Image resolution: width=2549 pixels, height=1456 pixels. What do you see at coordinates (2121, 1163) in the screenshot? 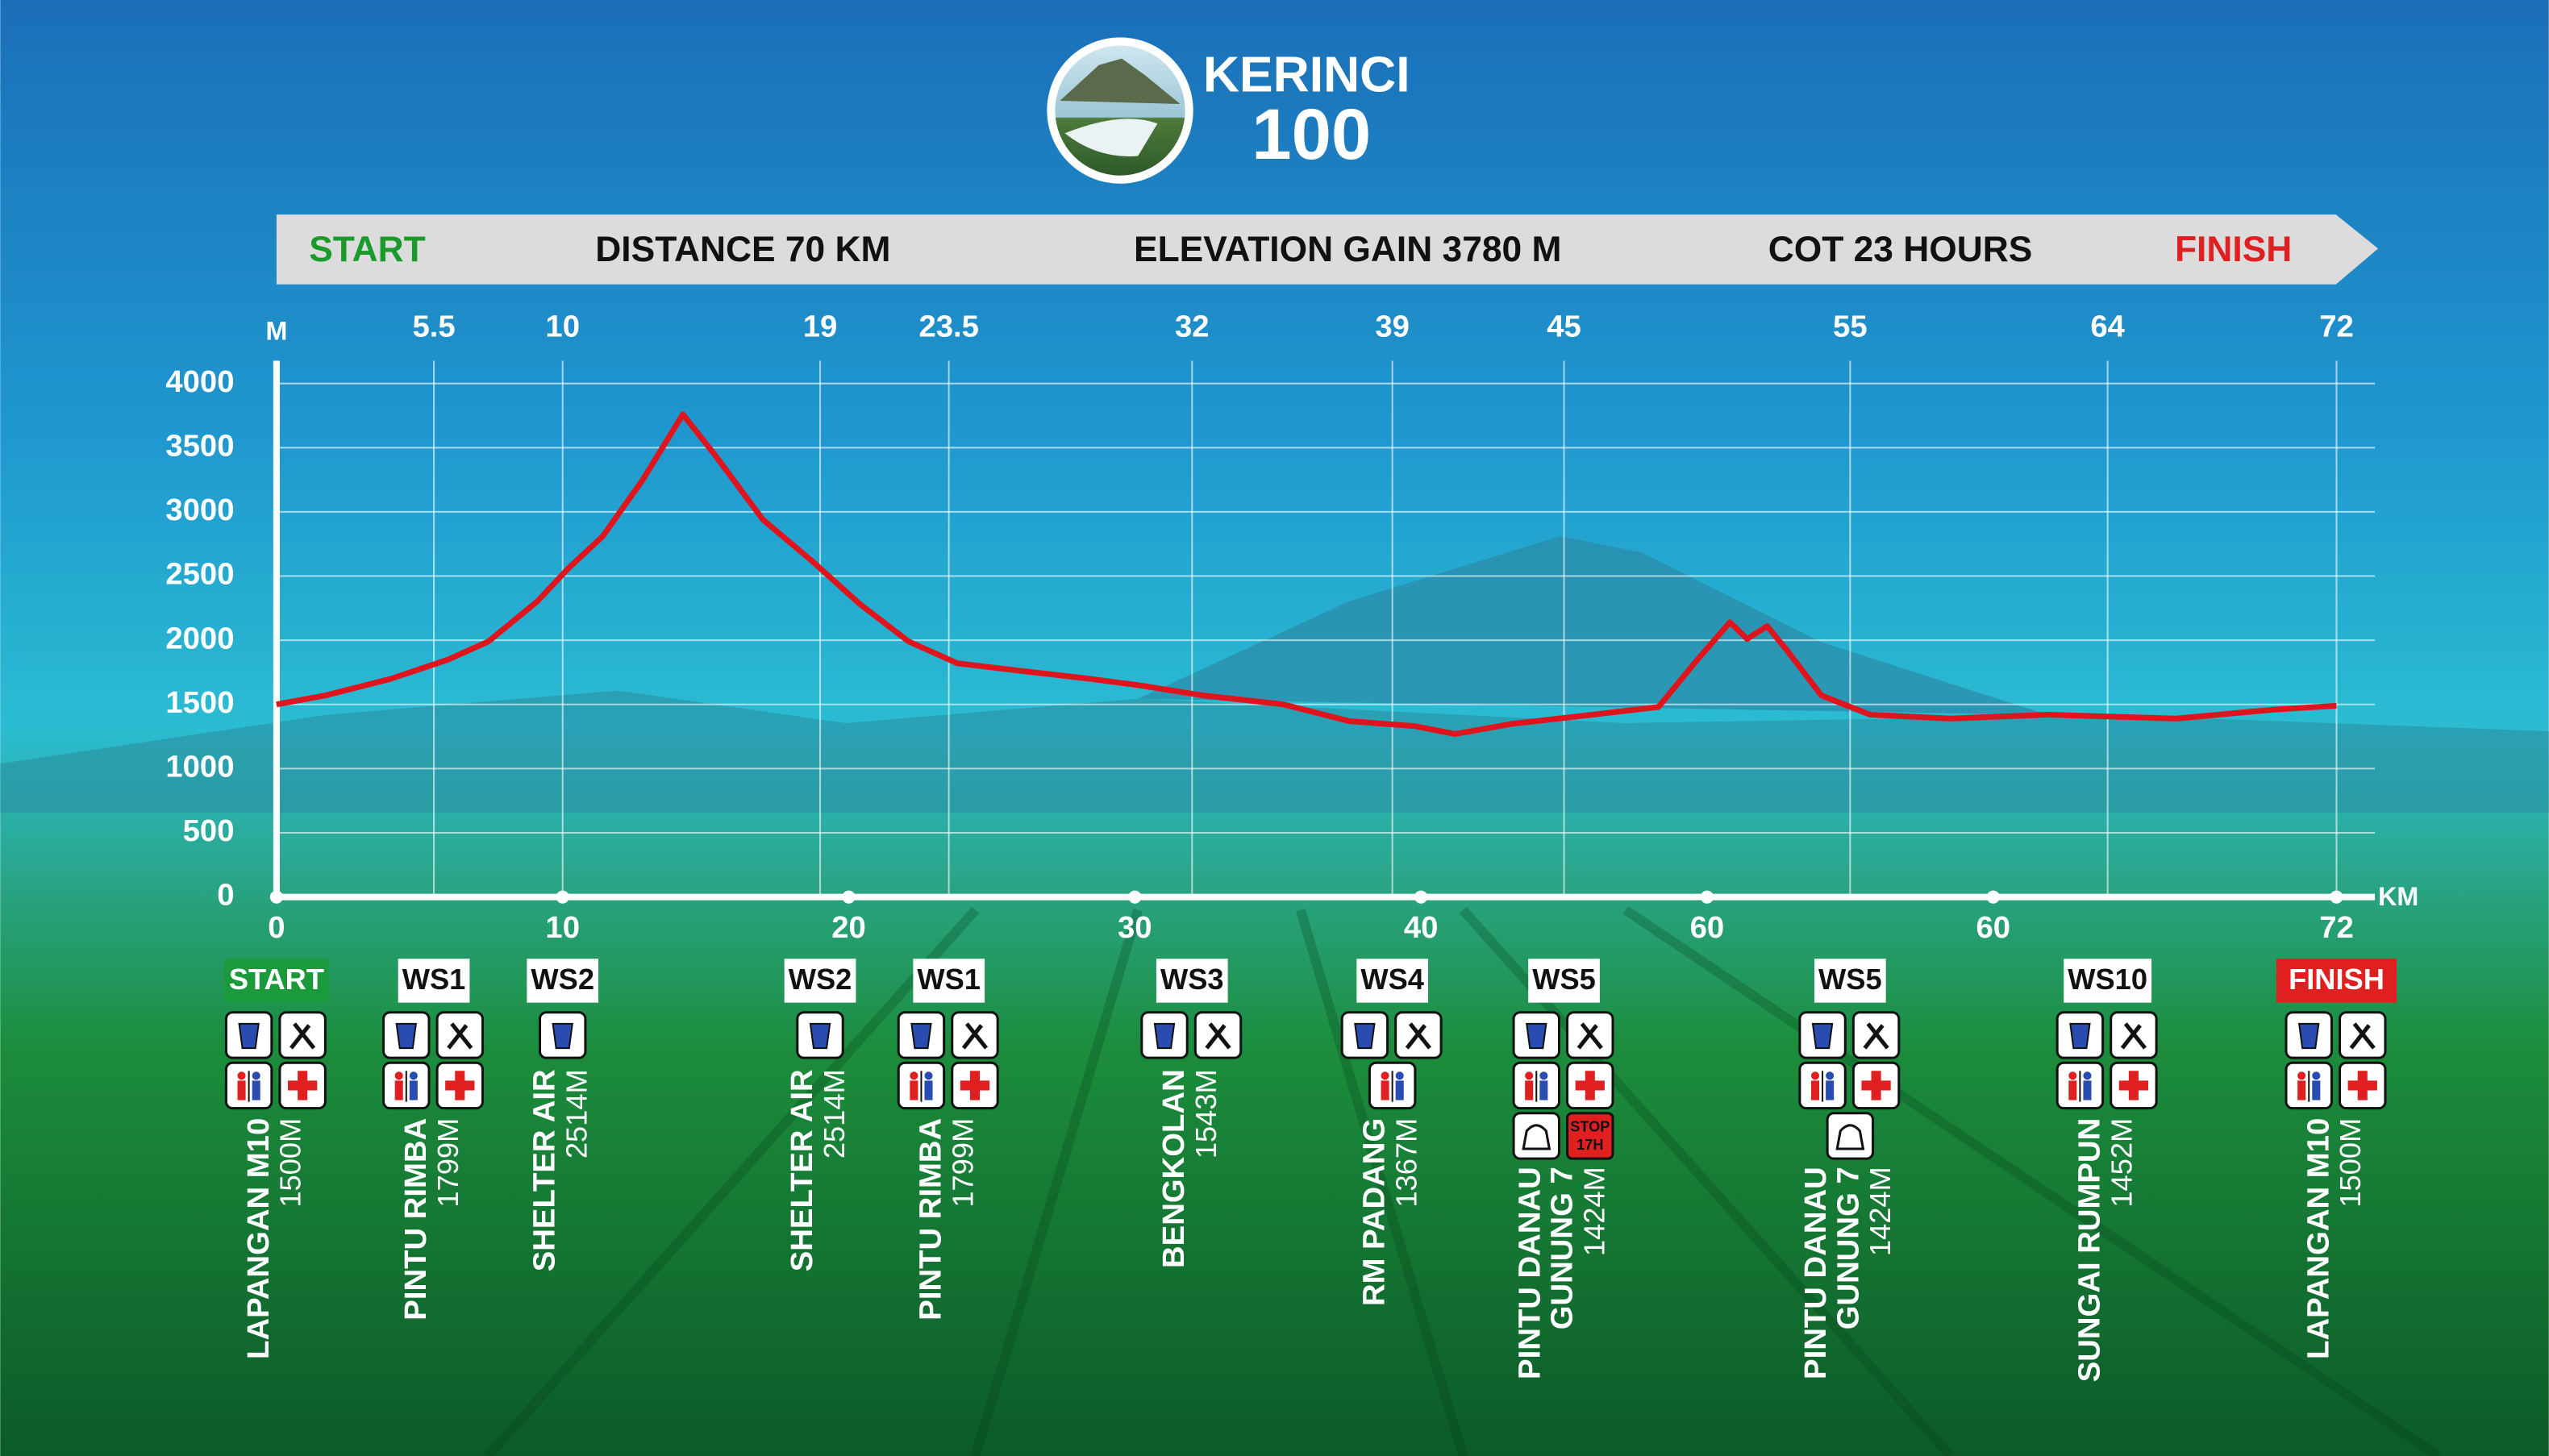
I see `station-elevation: 1452M` at bounding box center [2121, 1163].